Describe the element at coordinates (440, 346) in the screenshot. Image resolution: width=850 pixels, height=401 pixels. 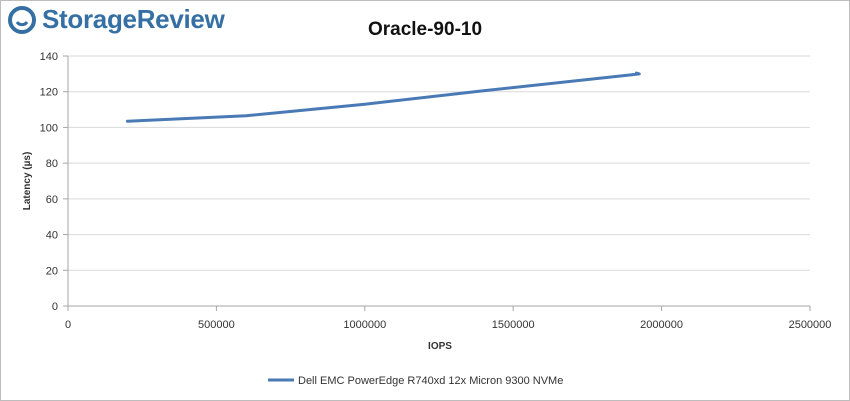
I see `x-axis-title: IOPS` at that location.